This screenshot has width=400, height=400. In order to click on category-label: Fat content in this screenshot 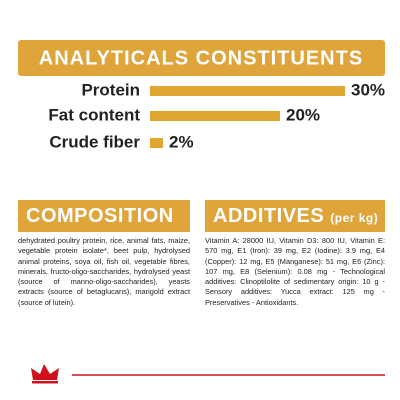, I will do `click(94, 114)`.